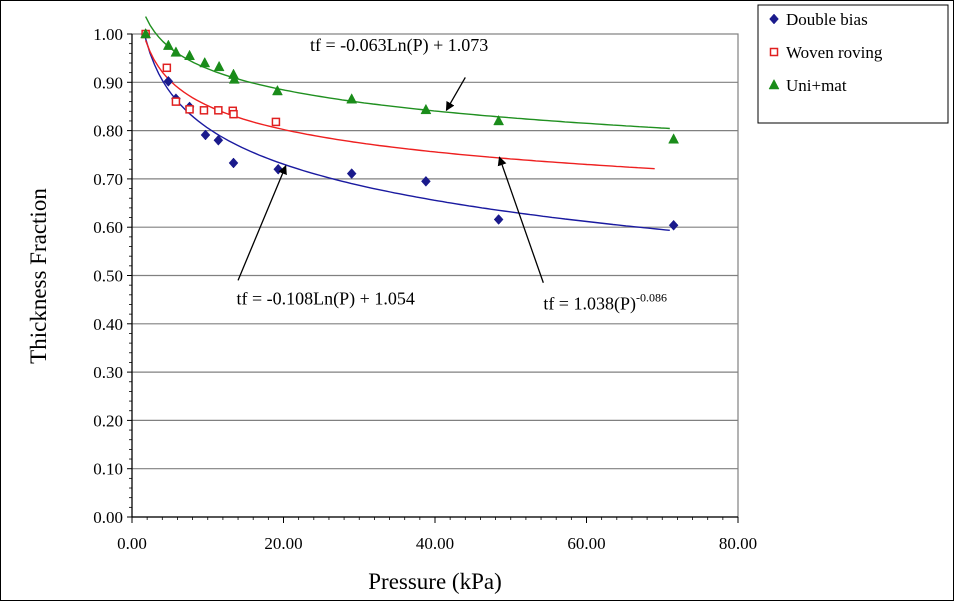 This screenshot has width=954, height=601. What do you see at coordinates (108, 469) in the screenshot?
I see `y-tick-label: 0.10` at bounding box center [108, 469].